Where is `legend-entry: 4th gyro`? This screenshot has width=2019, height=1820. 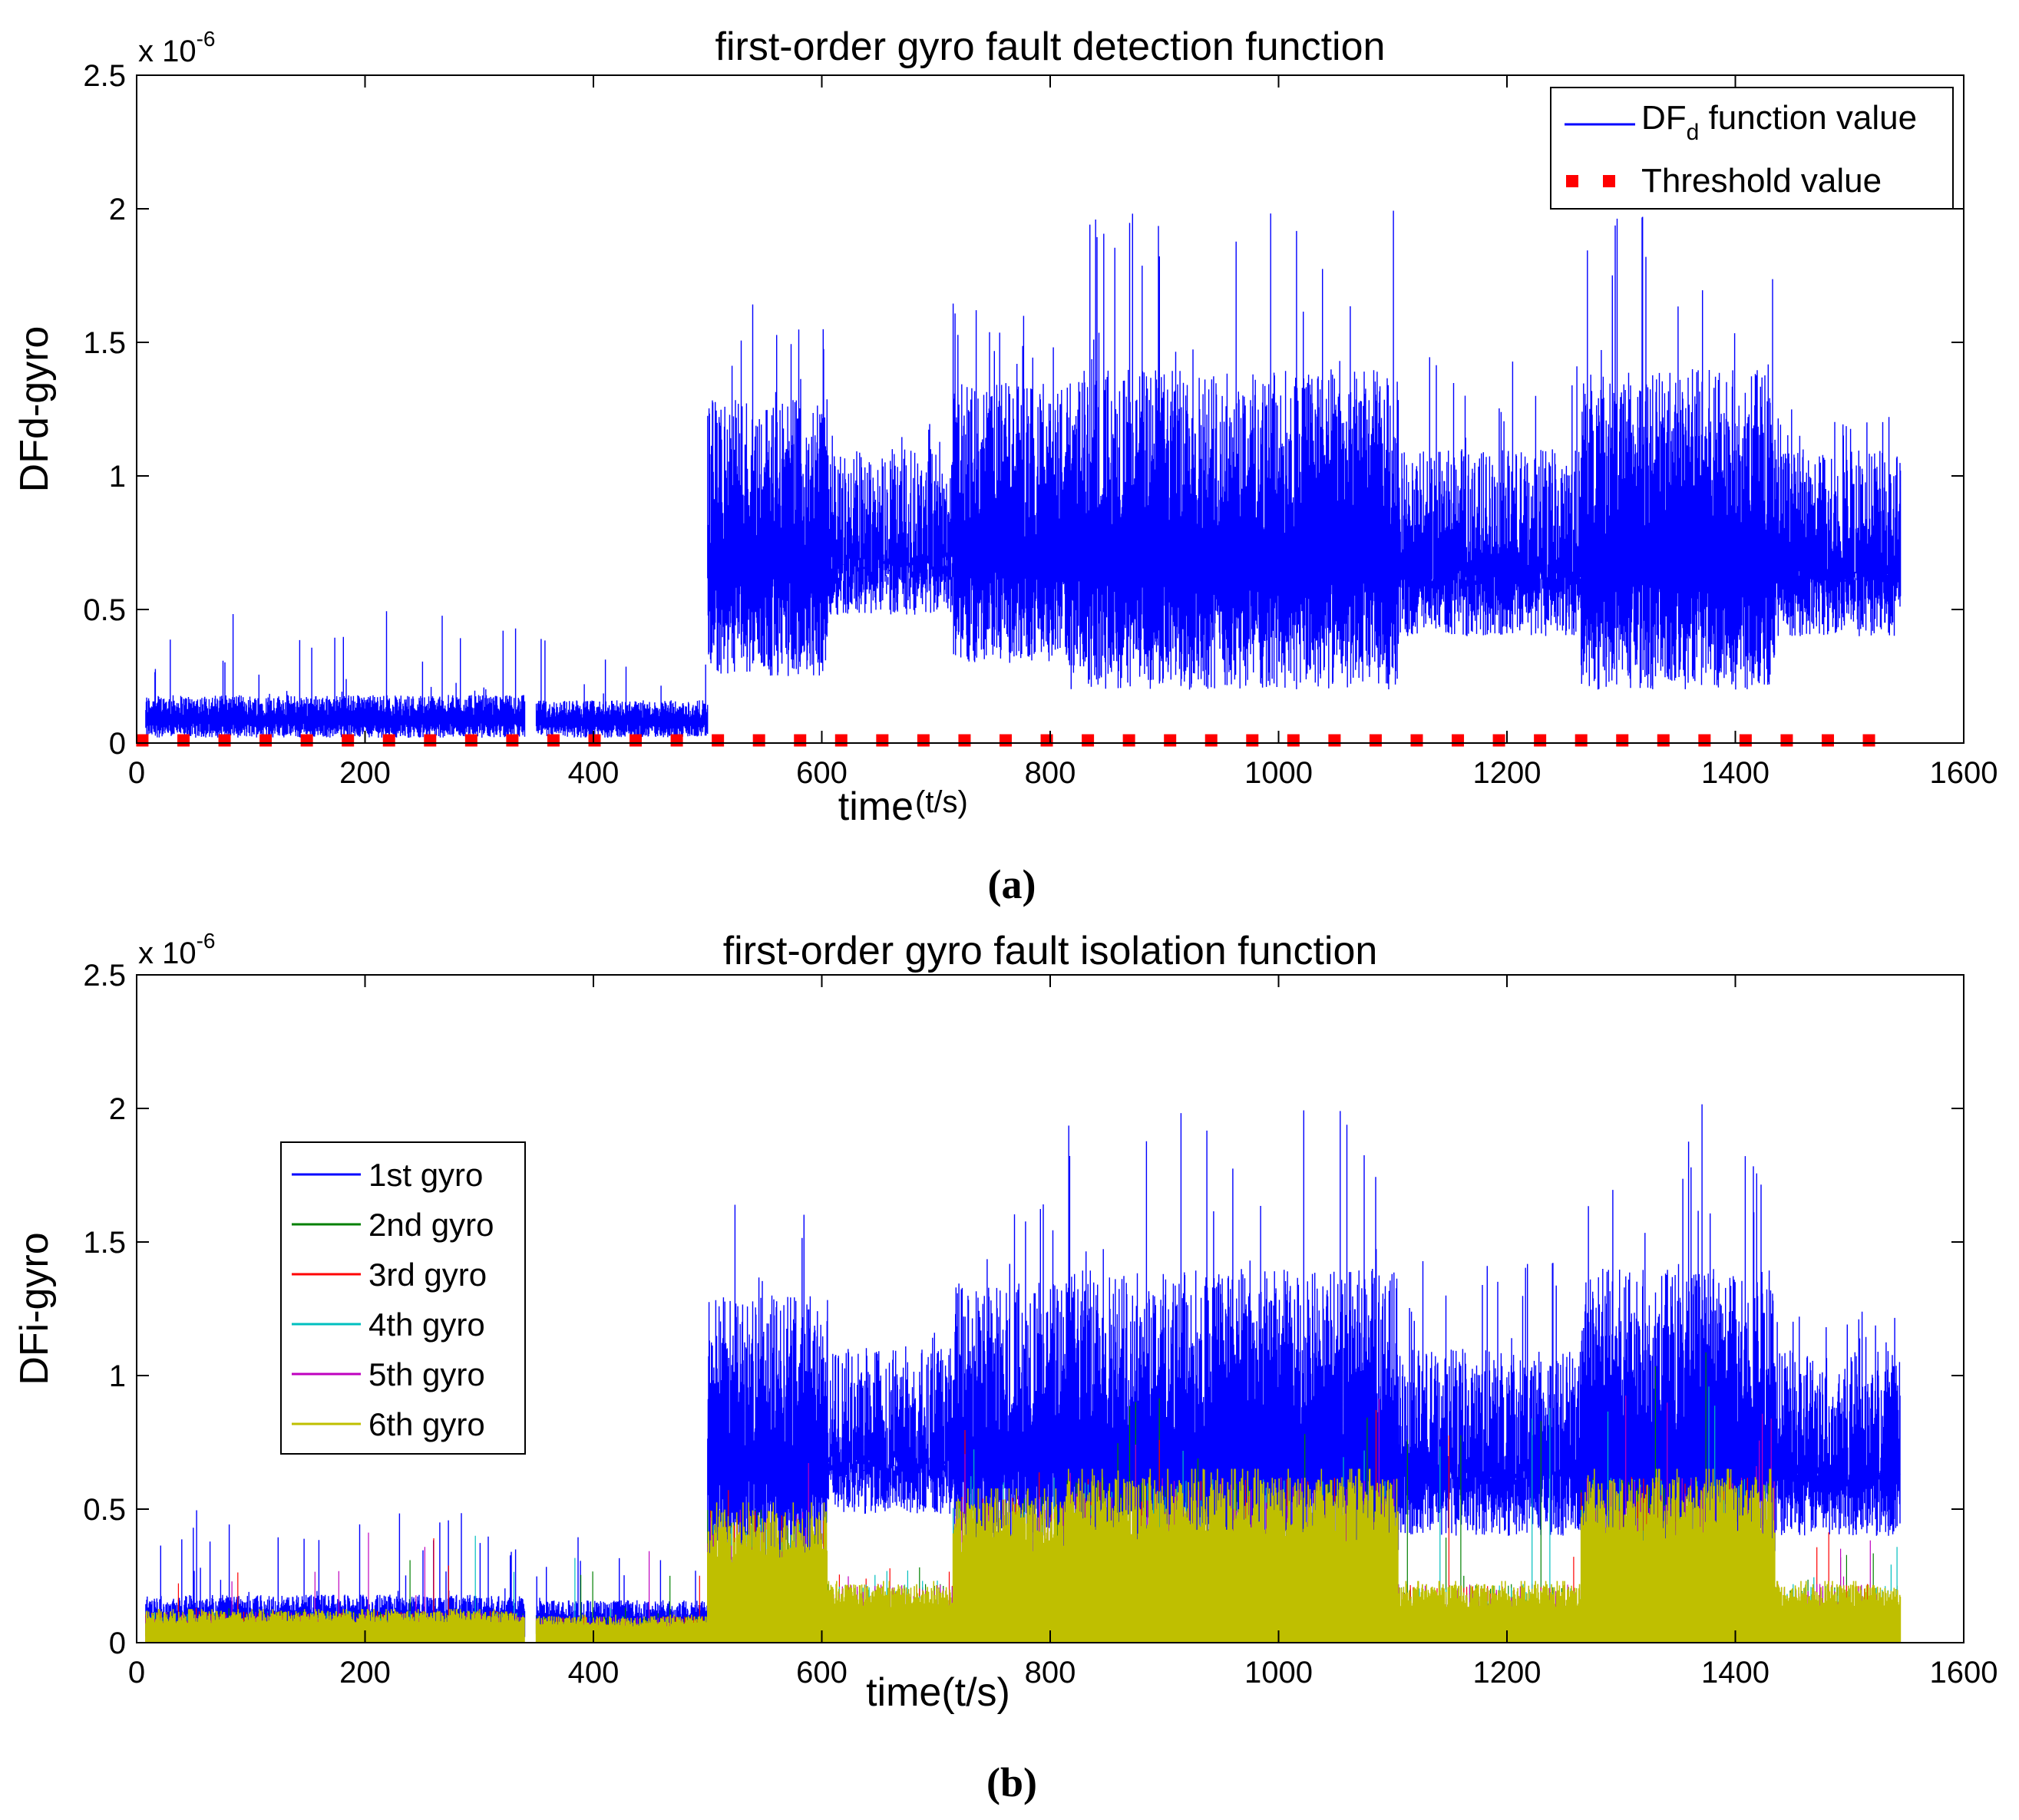 legend-entry: 4th gyro is located at coordinates (427, 1324).